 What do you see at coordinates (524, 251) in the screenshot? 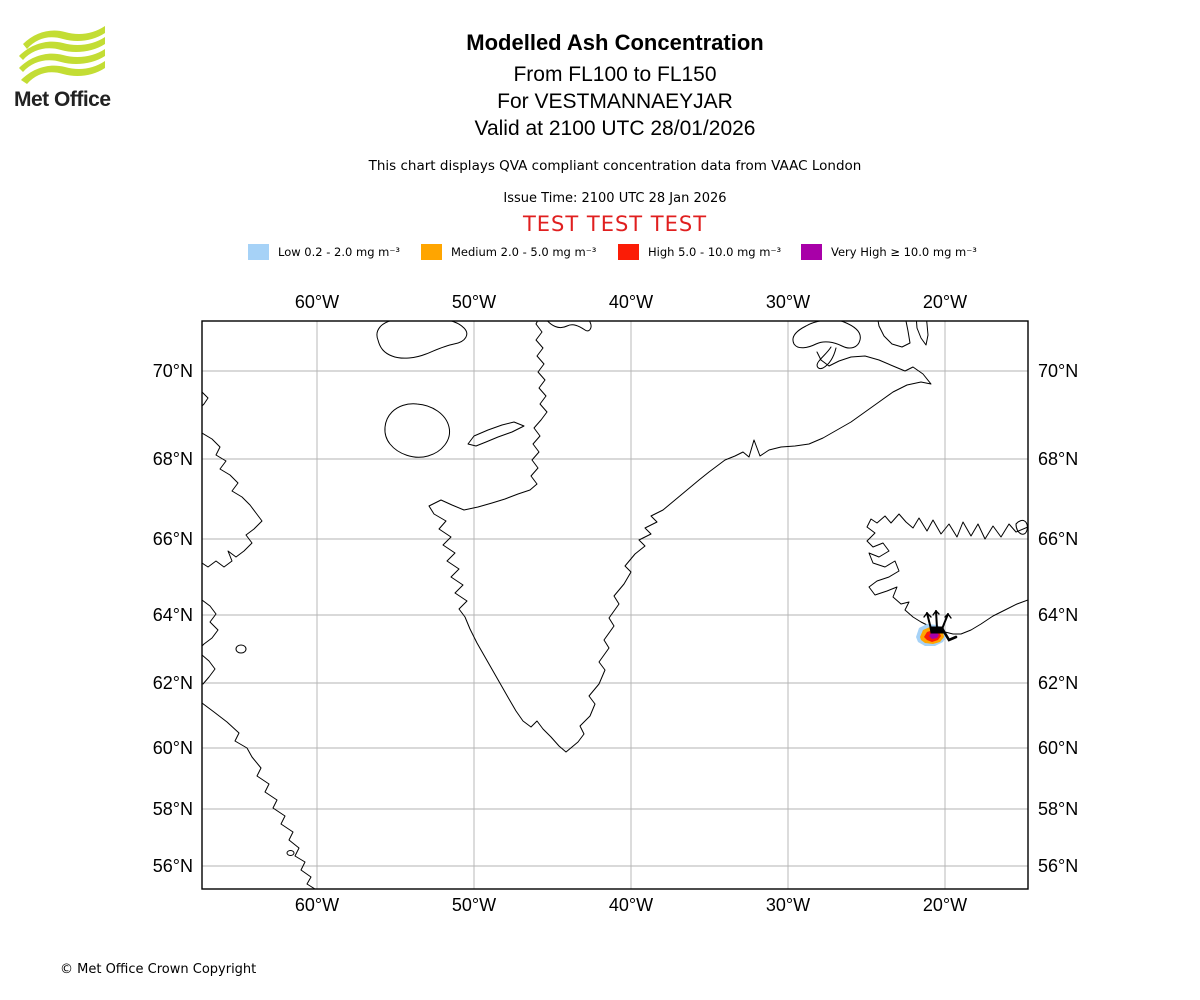
I see `legend-label-medium: Medium 2.0 - 5.0 mg m⁻³` at bounding box center [524, 251].